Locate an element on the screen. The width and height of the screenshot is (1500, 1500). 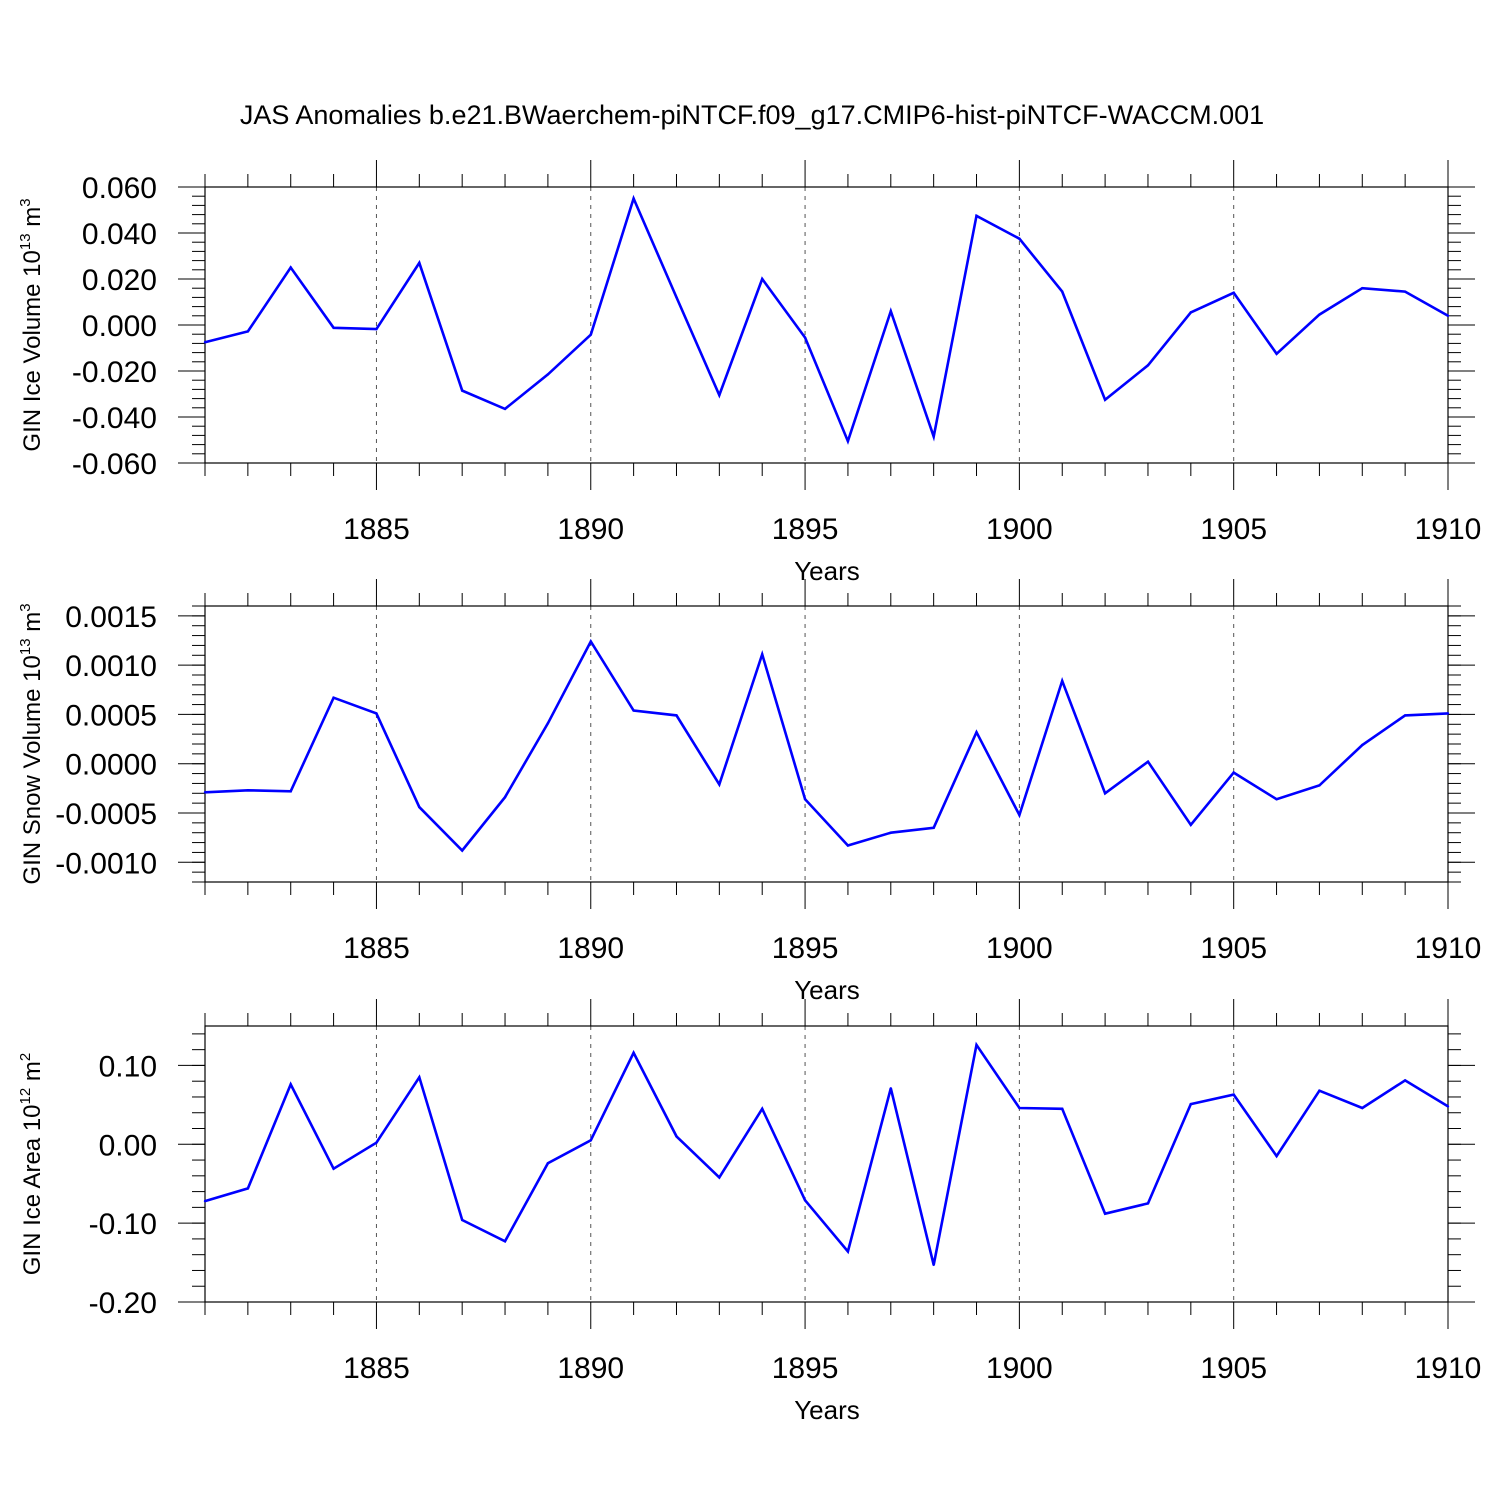
y-tick-label: 0.10 is located at coordinates (128, 1066).